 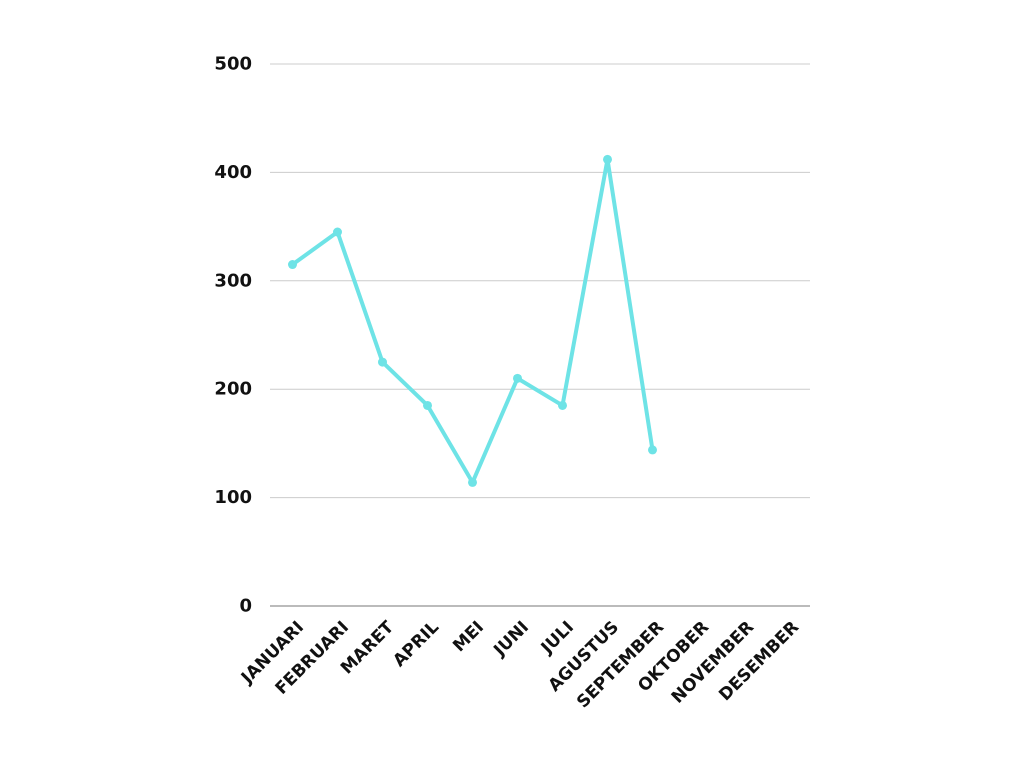 What do you see at coordinates (416, 644) in the screenshot?
I see `x-tick-label: APRIL` at bounding box center [416, 644].